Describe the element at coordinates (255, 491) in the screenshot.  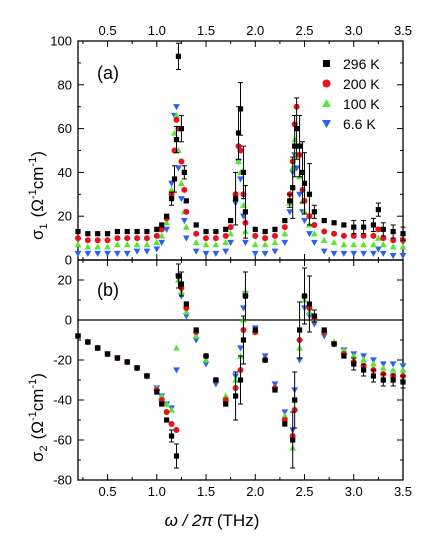
I see `x-tick-label: 2.0` at that location.